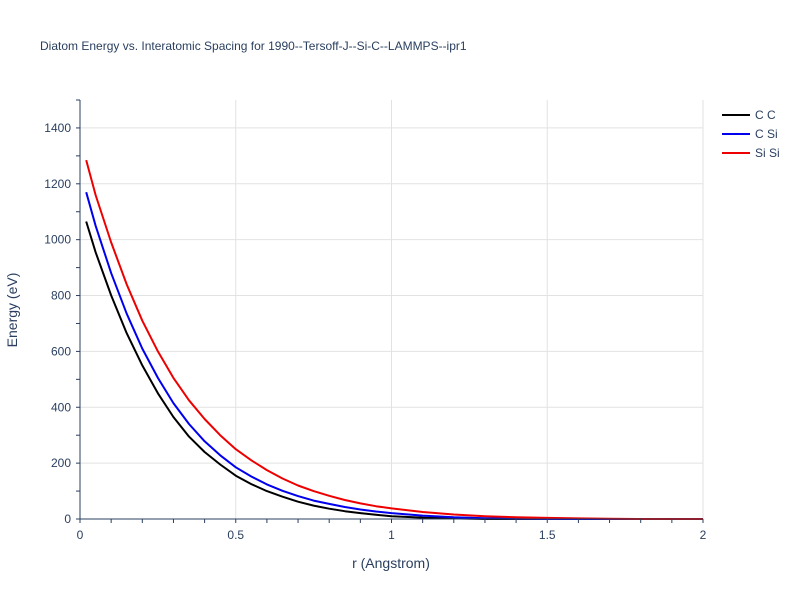  Describe the element at coordinates (61, 296) in the screenshot. I see `y-tick-label: 800` at that location.